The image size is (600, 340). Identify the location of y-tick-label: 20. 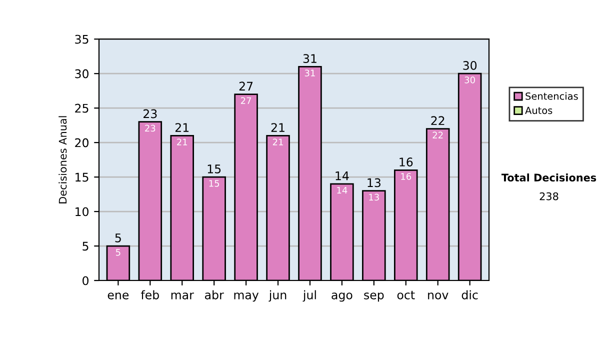
(81, 143).